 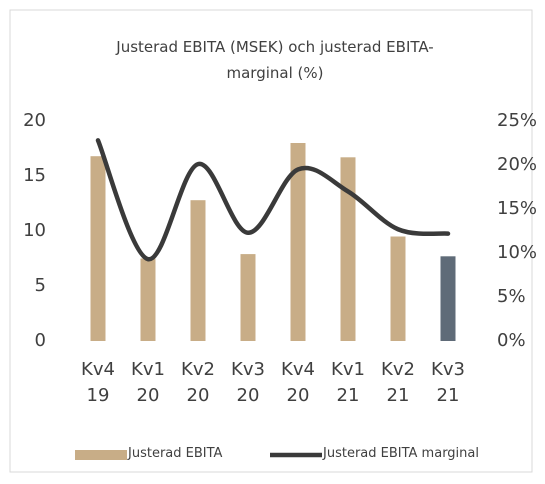 I want to click on y2-tick-label: 0%, so click(x=511, y=340).